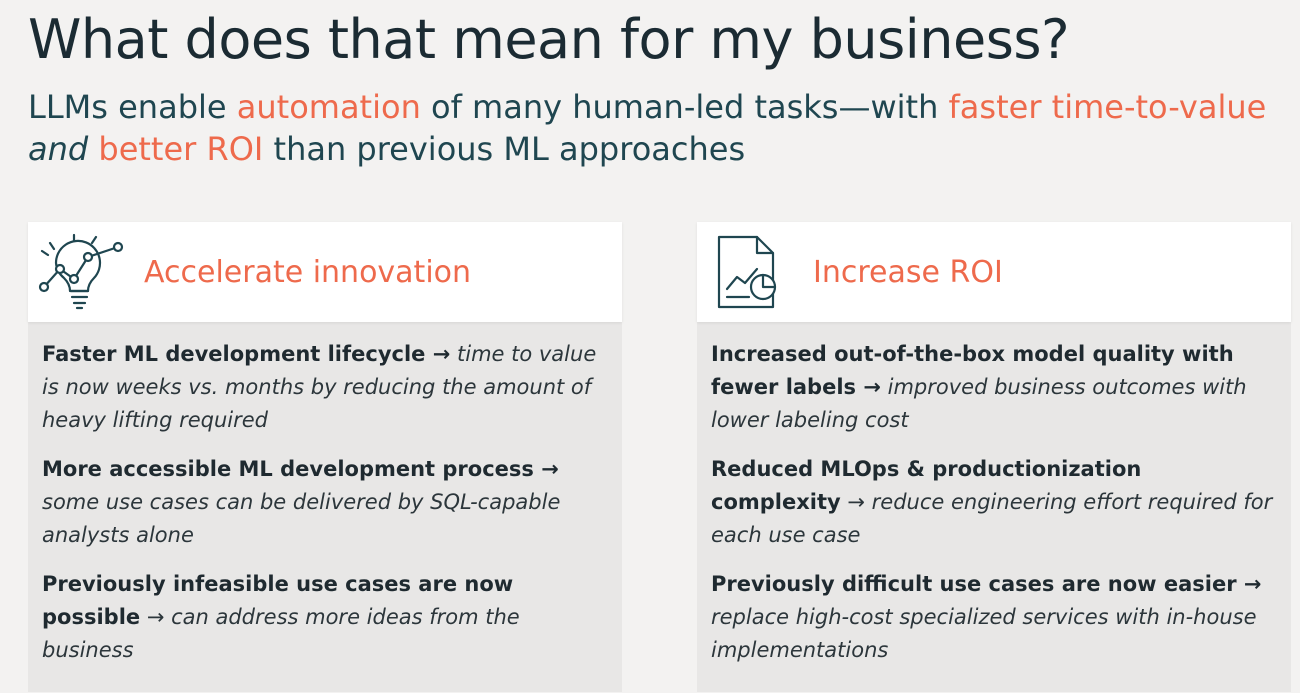  I want to click on highlight-automation: automation, so click(328, 107).